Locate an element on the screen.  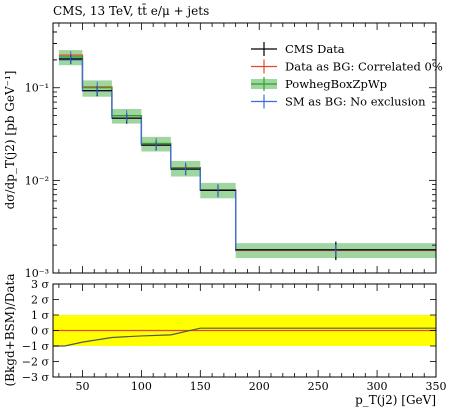
ratio-y-tick-label: −2 σ is located at coordinates (36, 362).